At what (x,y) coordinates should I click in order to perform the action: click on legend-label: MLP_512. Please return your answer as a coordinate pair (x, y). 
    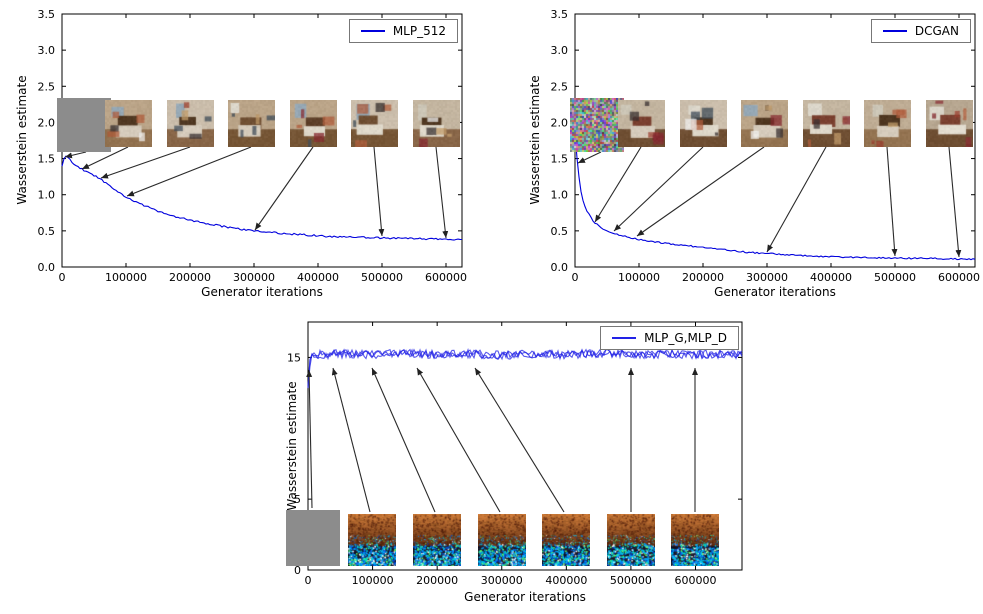
    Looking at the image, I should click on (419, 31).